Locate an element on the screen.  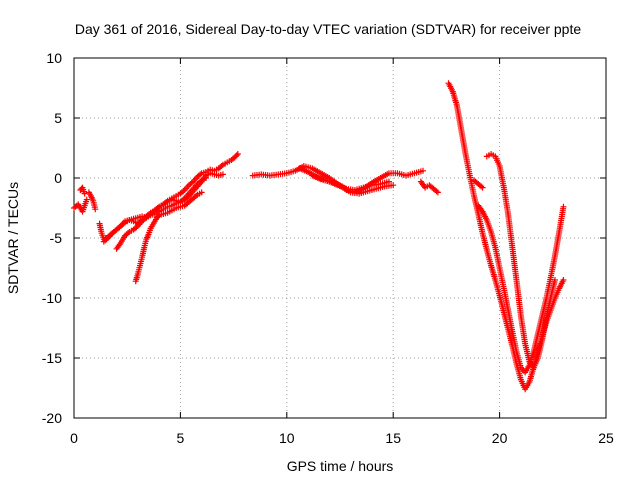
y-tick-label: 0 is located at coordinates (58, 178).